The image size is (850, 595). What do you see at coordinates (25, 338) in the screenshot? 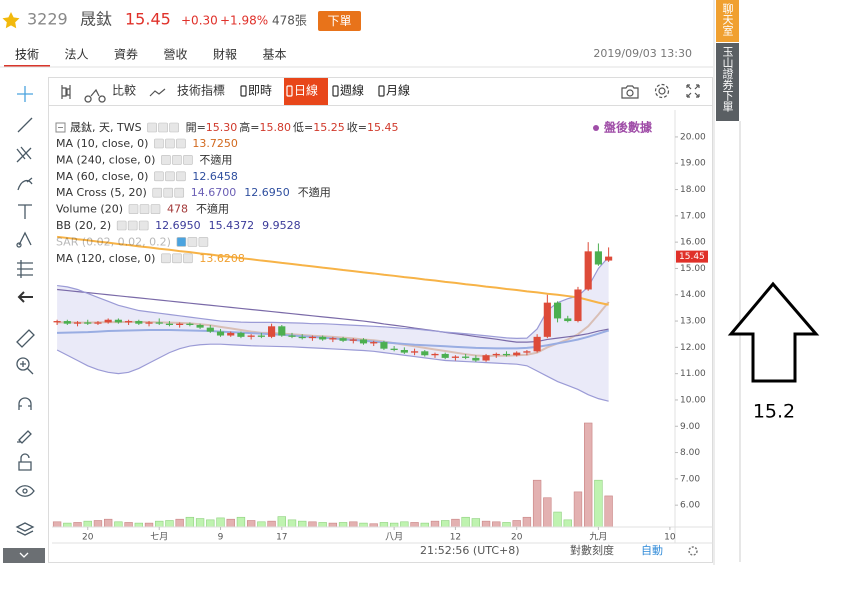
I see `measure-tool` at bounding box center [25, 338].